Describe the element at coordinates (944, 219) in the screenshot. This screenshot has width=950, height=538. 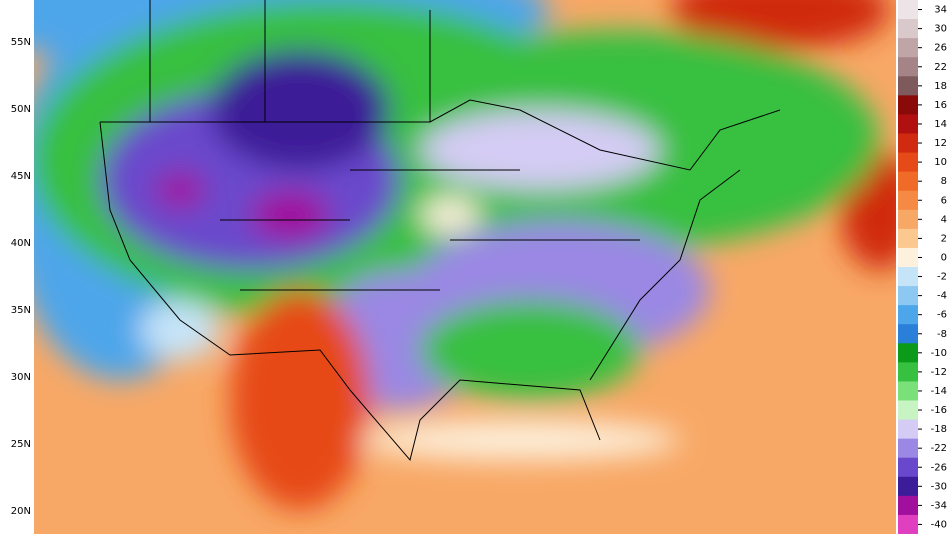
I see `colorbar-label: 4` at that location.